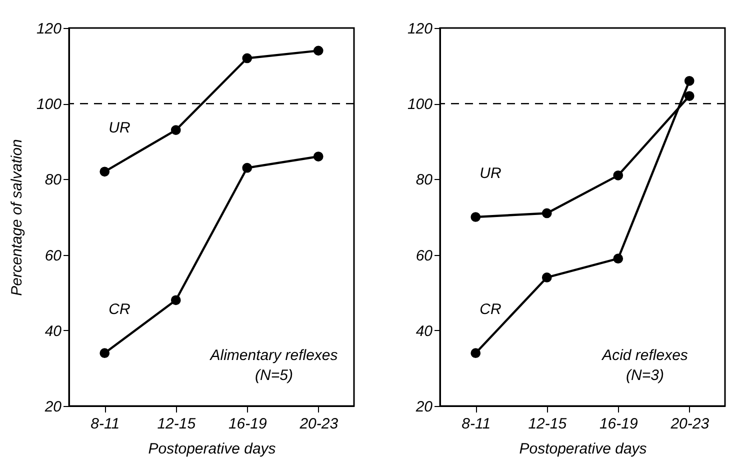 This screenshot has width=754, height=458. What do you see at coordinates (273, 365) in the screenshot?
I see `annotation: Alimentary reflexes (N=5)` at bounding box center [273, 365].